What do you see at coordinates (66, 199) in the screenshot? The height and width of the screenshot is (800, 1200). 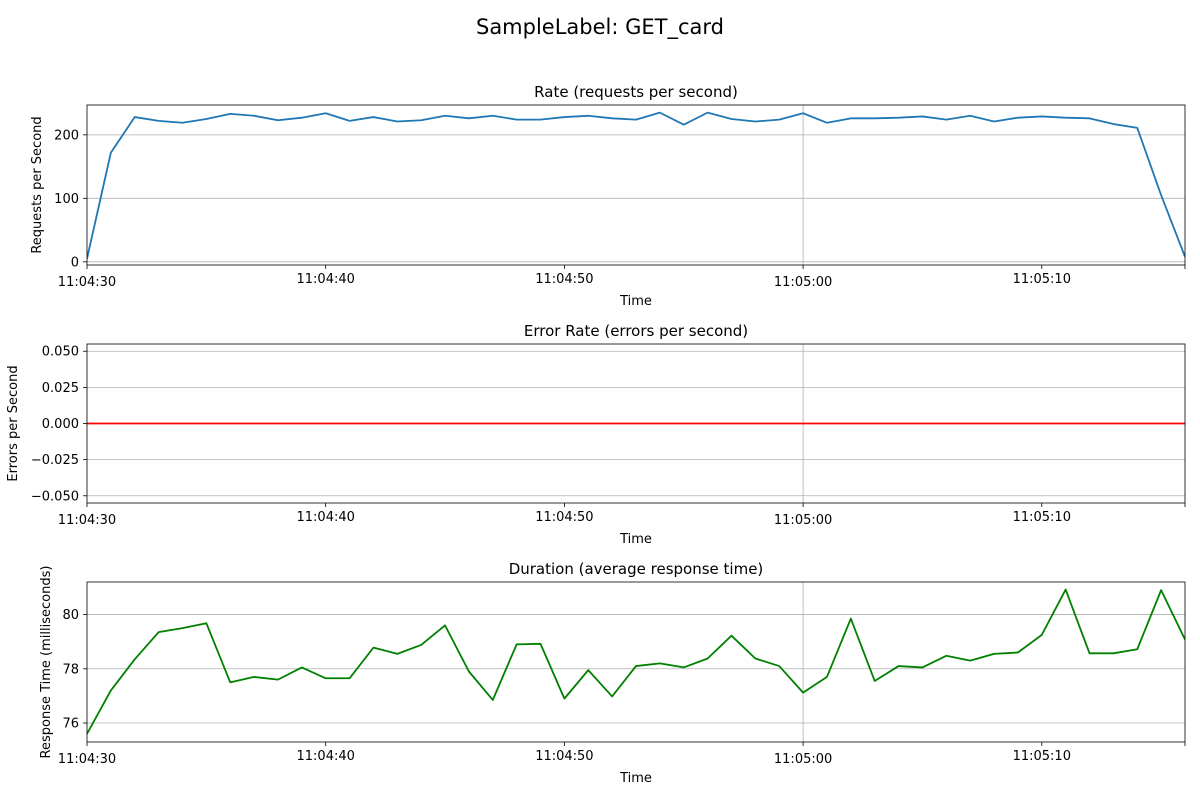 I see `rate-y-tick-label: 100` at bounding box center [66, 199].